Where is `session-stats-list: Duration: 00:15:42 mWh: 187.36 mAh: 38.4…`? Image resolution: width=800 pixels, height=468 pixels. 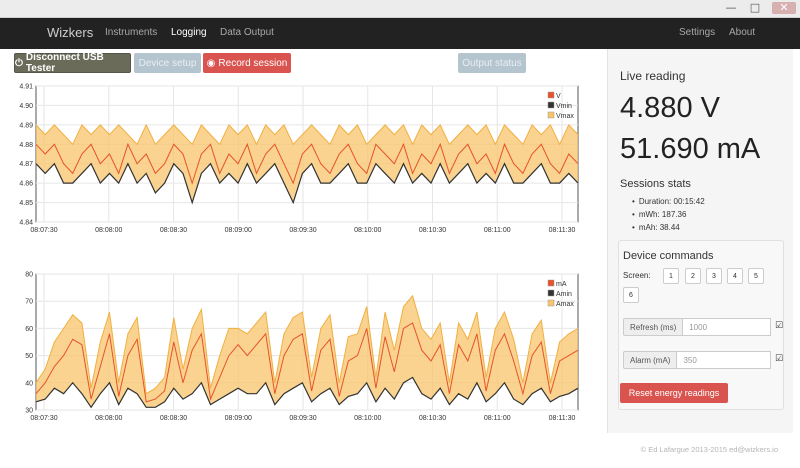
session-stats-list: Duration: 00:15:42 mWh: 187.36 mAh: 38.4… is located at coordinates (668, 216).